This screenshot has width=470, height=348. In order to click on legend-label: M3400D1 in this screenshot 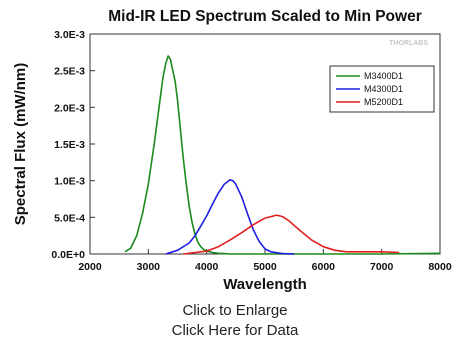, I will do `click(383, 76)`.